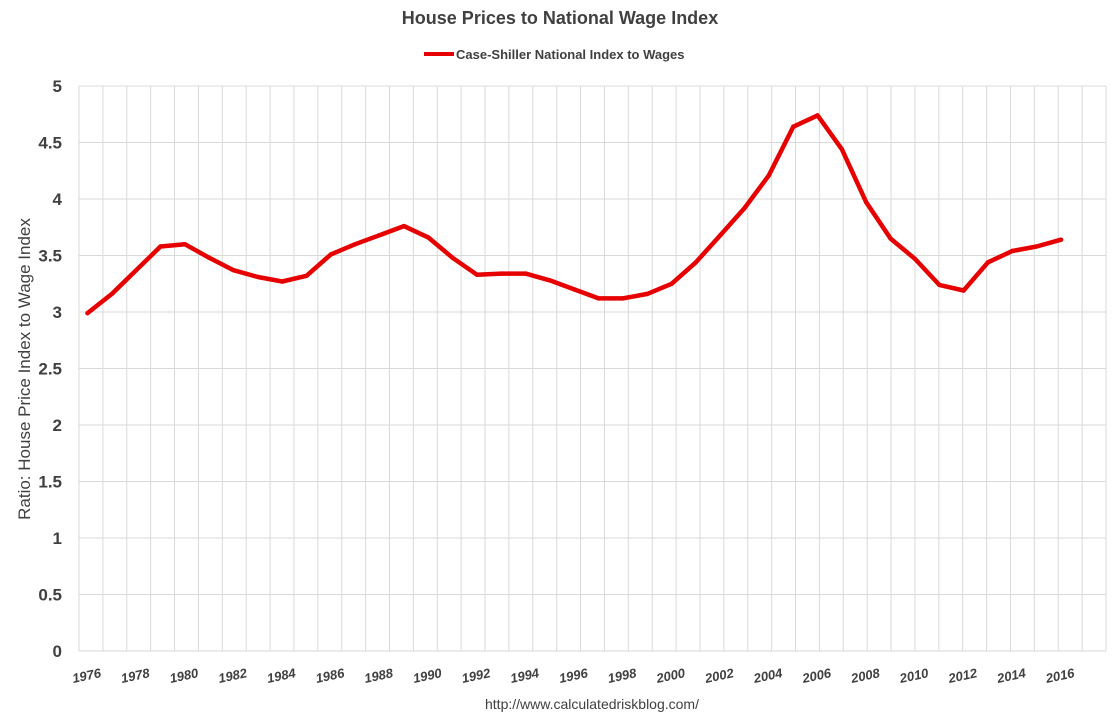  I want to click on y-tick-label: 3.5, so click(50, 256).